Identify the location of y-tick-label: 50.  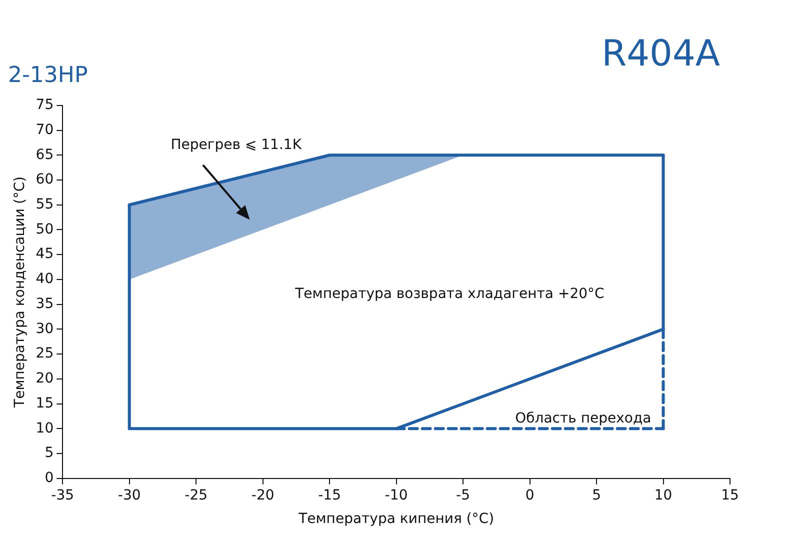
(45, 229).